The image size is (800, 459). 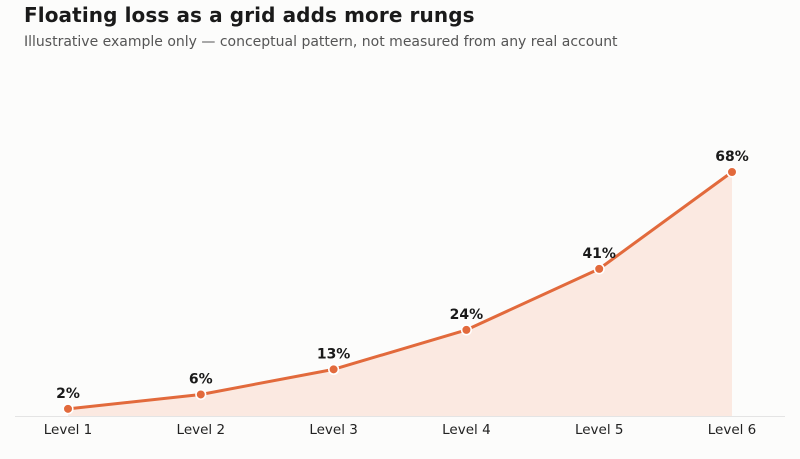 What do you see at coordinates (334, 354) in the screenshot?
I see `data-label-3: 13%` at bounding box center [334, 354].